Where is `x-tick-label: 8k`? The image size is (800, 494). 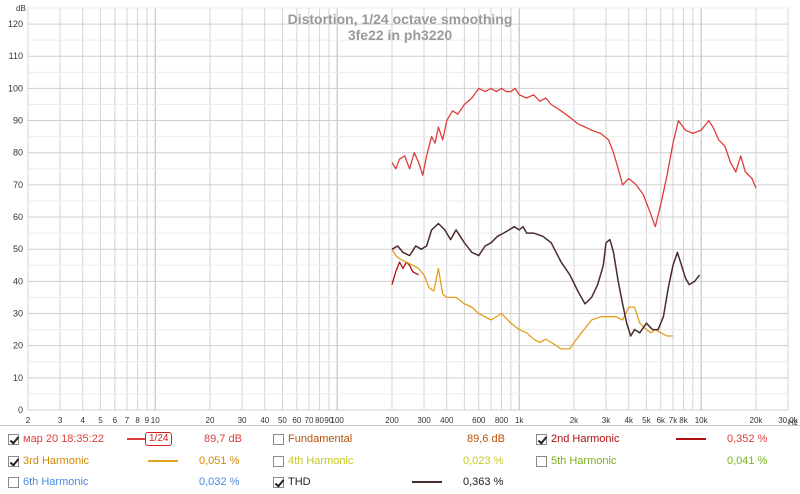 x-tick-label: 8k is located at coordinates (683, 420).